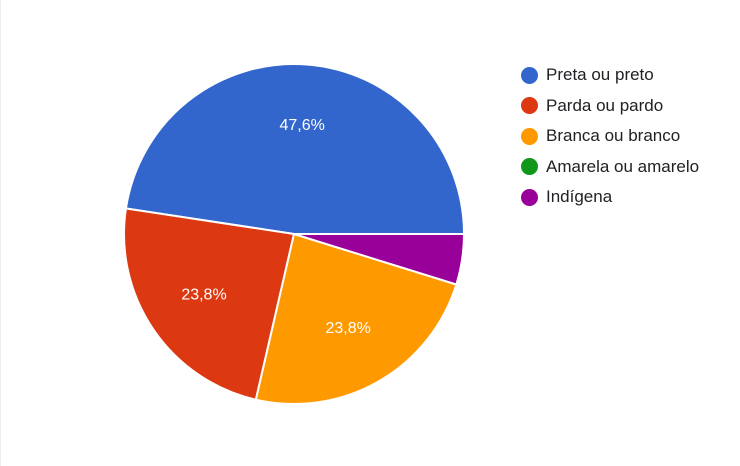  Describe the element at coordinates (605, 105) in the screenshot. I see `legend-label: Parda ou pardo` at that location.